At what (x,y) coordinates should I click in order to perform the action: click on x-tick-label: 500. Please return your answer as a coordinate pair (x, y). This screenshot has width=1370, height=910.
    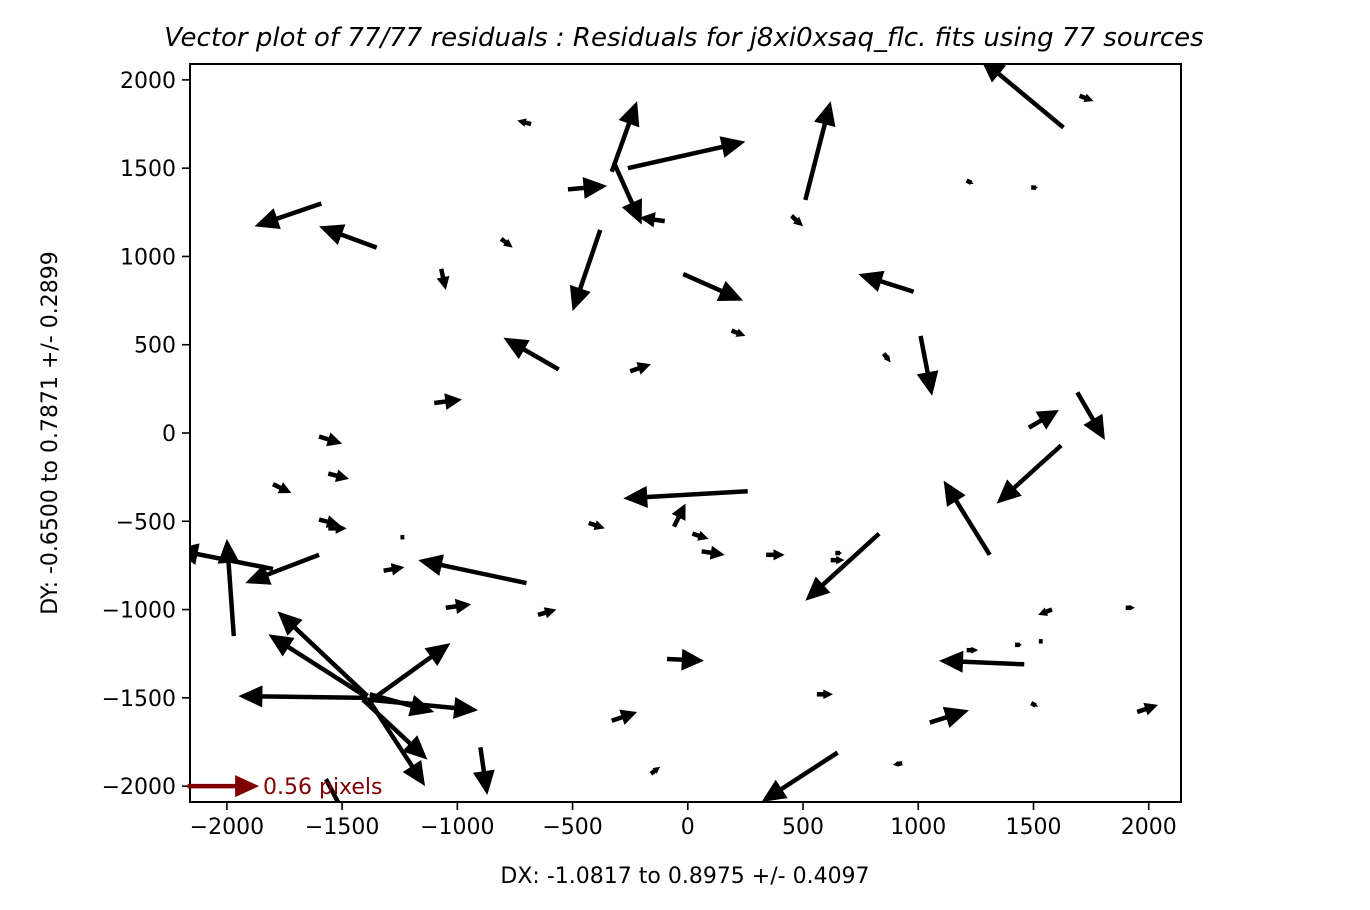
    Looking at the image, I should click on (803, 827).